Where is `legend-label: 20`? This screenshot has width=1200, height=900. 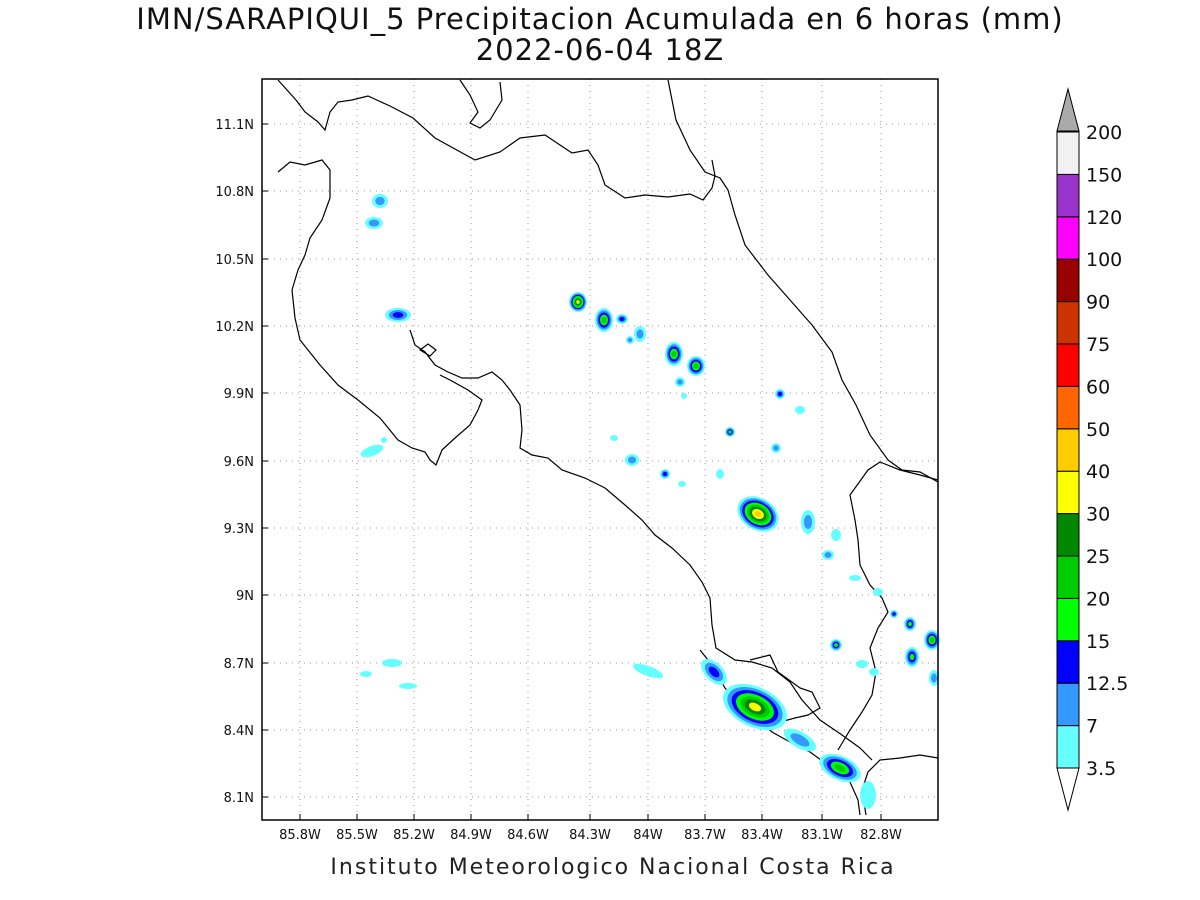
legend-label: 20 is located at coordinates (1098, 599).